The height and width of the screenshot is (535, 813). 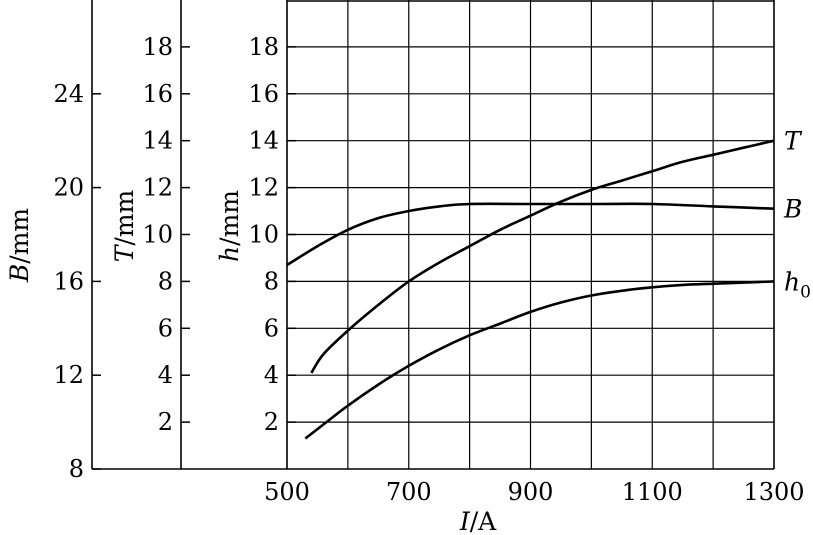 What do you see at coordinates (531, 492) in the screenshot?
I see `x-tick-label: 900` at bounding box center [531, 492].